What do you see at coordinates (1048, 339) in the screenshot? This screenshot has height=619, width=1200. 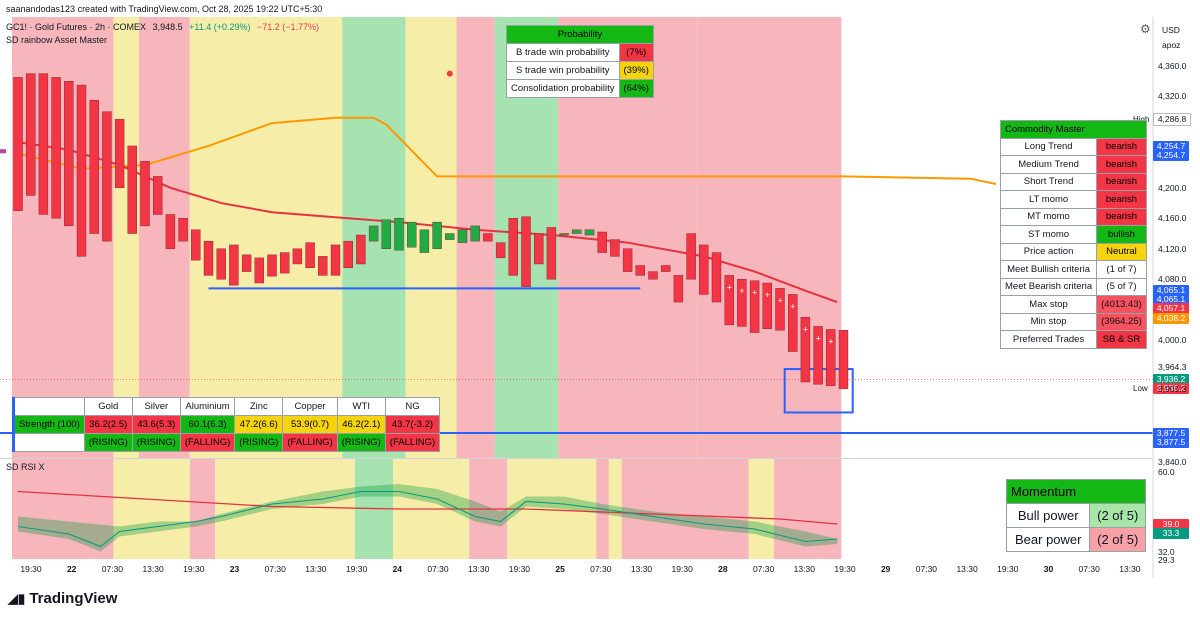 I see `commodity-row-label: Preferred Trades` at bounding box center [1048, 339].